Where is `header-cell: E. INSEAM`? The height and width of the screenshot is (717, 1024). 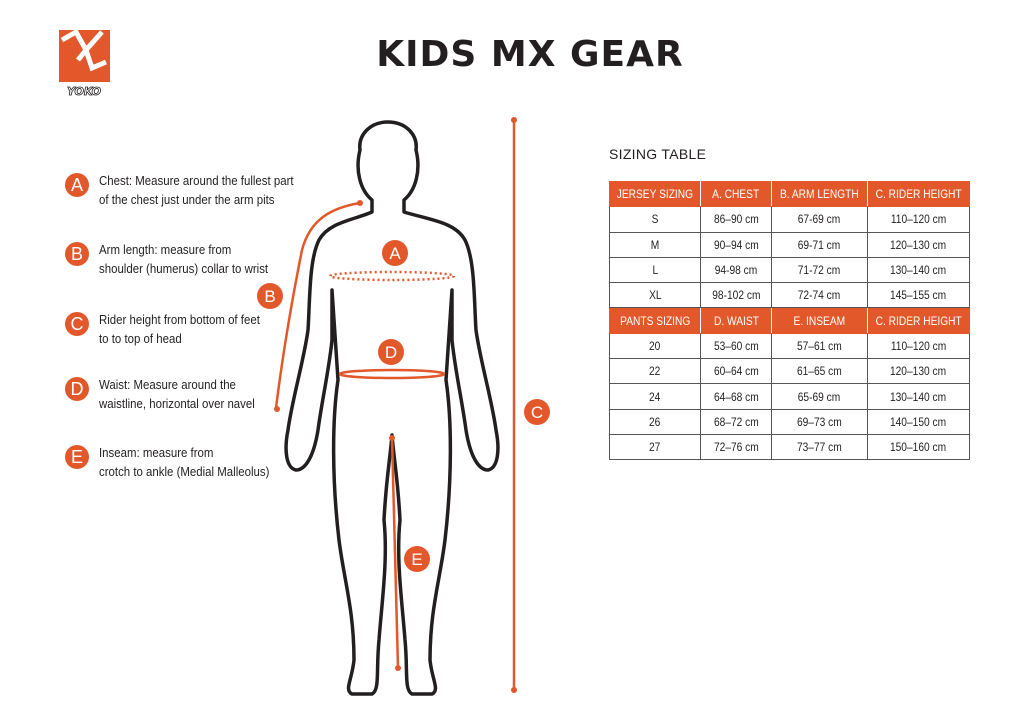
header-cell: E. INSEAM is located at coordinates (819, 320).